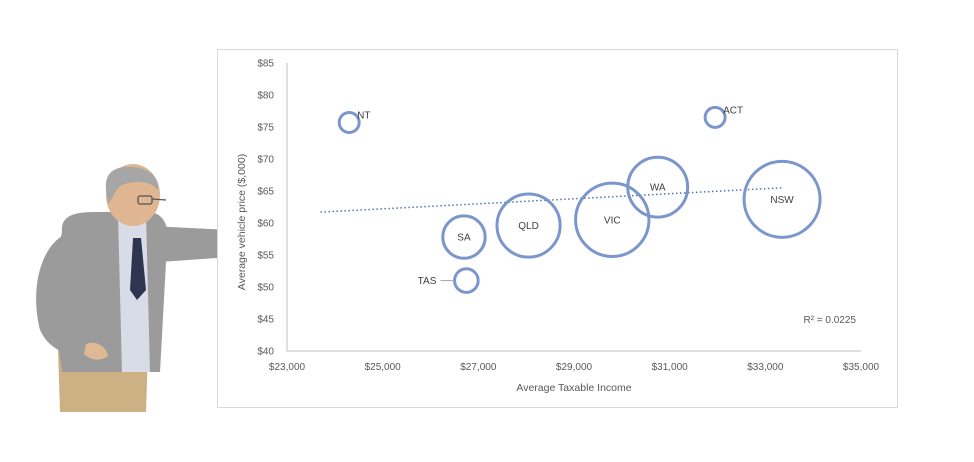 This screenshot has height=462, width=974. I want to click on bubble-label-qld: QLD, so click(528, 226).